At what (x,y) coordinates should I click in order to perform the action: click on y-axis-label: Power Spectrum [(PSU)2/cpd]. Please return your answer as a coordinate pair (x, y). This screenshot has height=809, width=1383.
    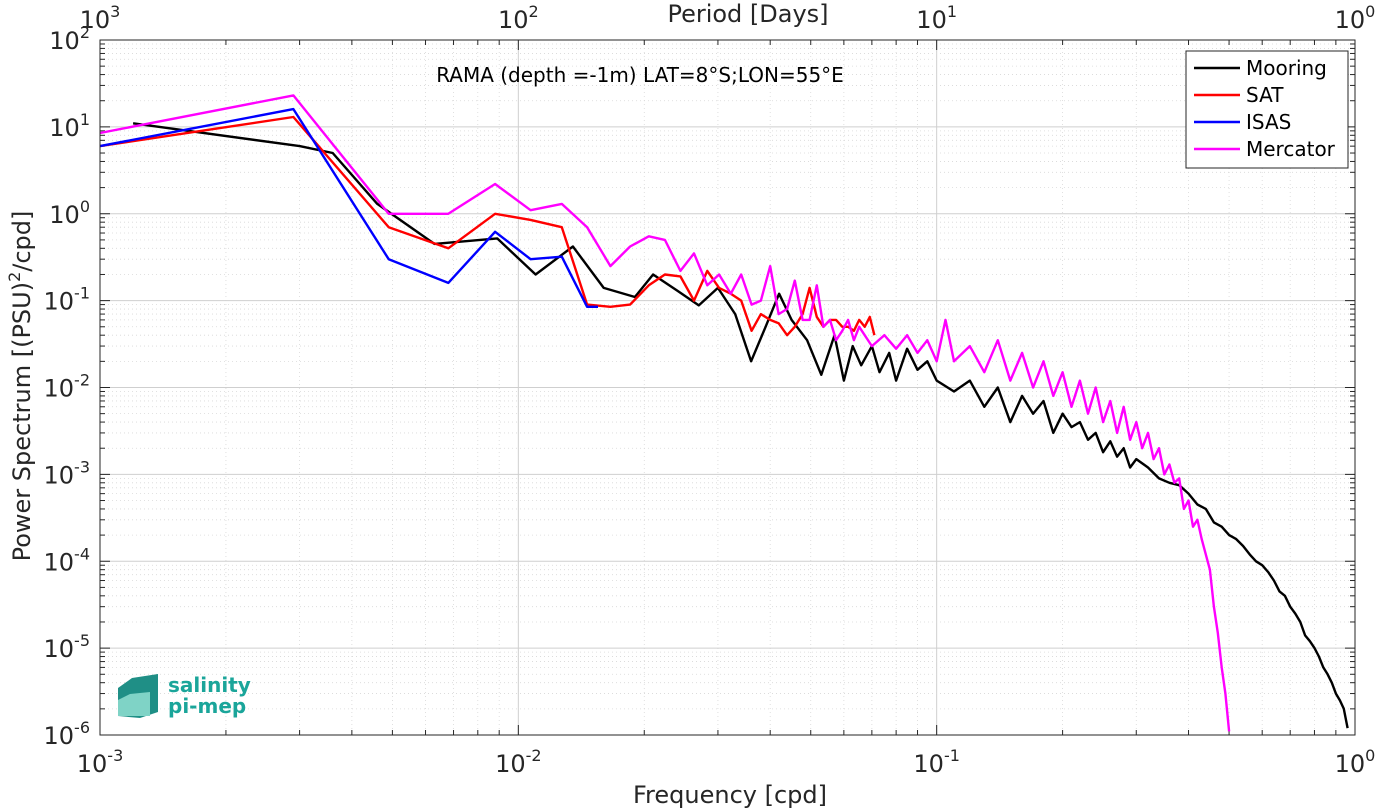
    Looking at the image, I should click on (20, 386).